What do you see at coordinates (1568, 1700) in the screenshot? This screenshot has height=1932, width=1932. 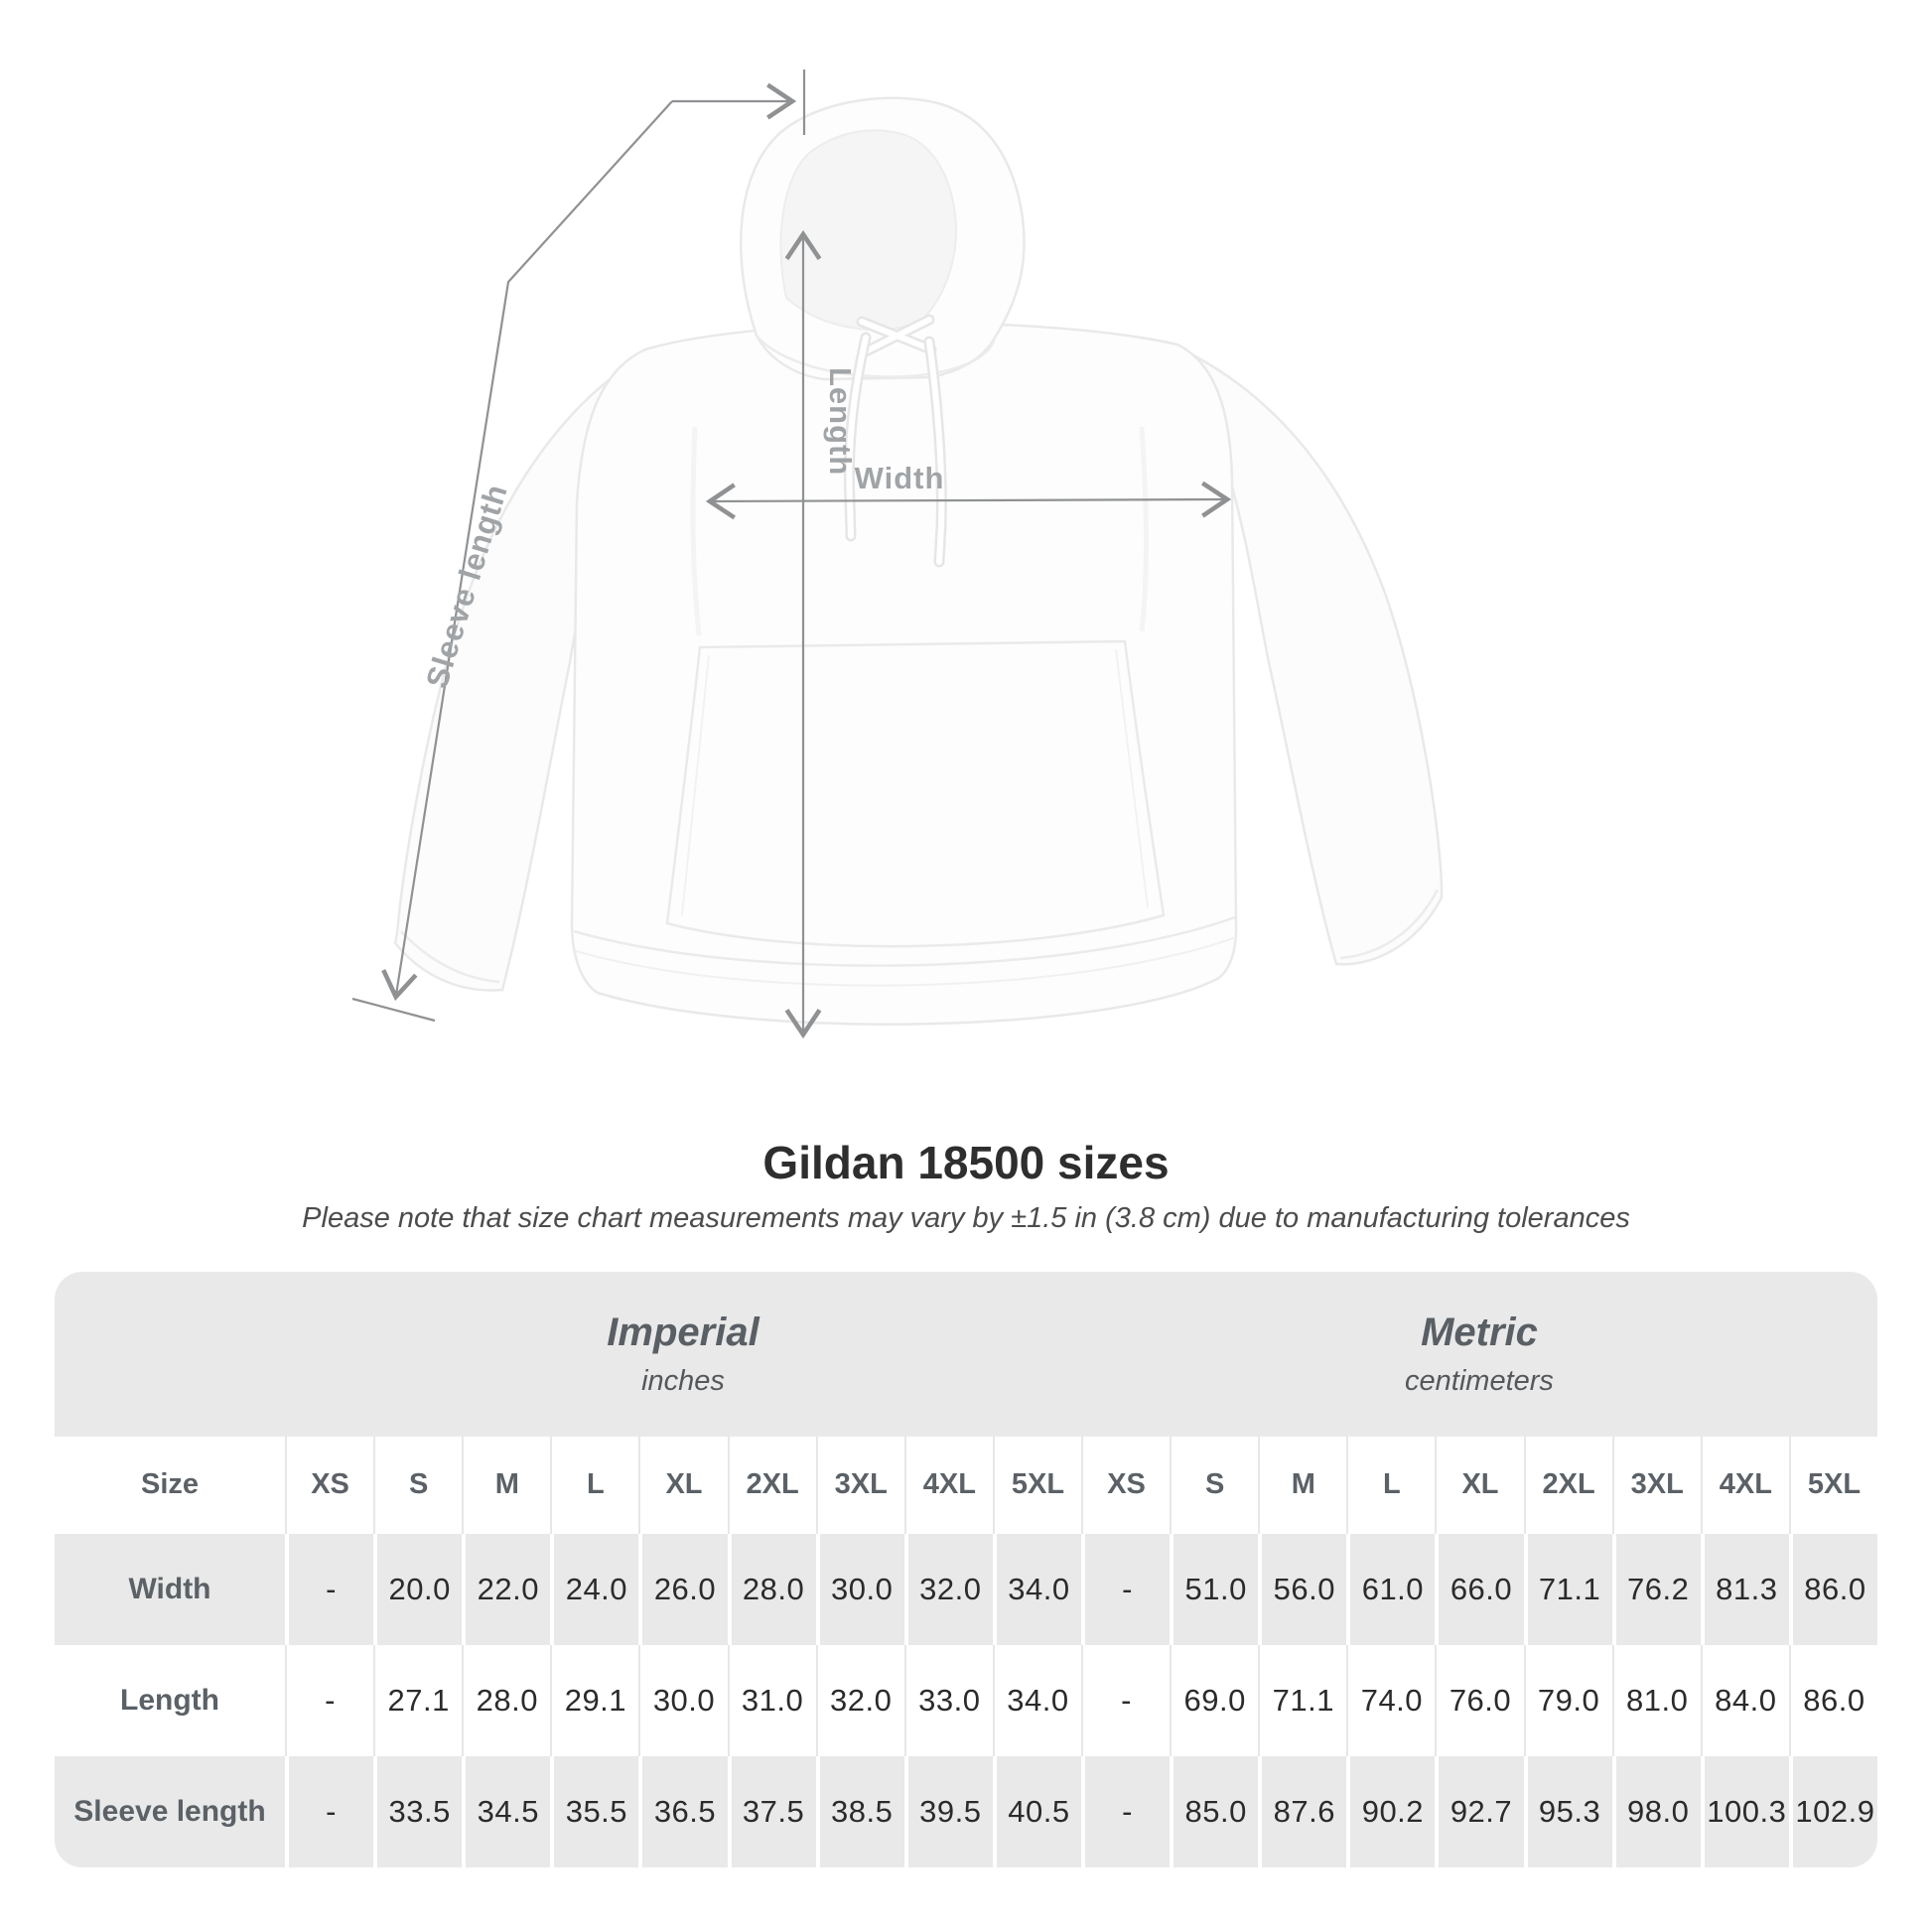 I see `value-cell: 79.0` at bounding box center [1568, 1700].